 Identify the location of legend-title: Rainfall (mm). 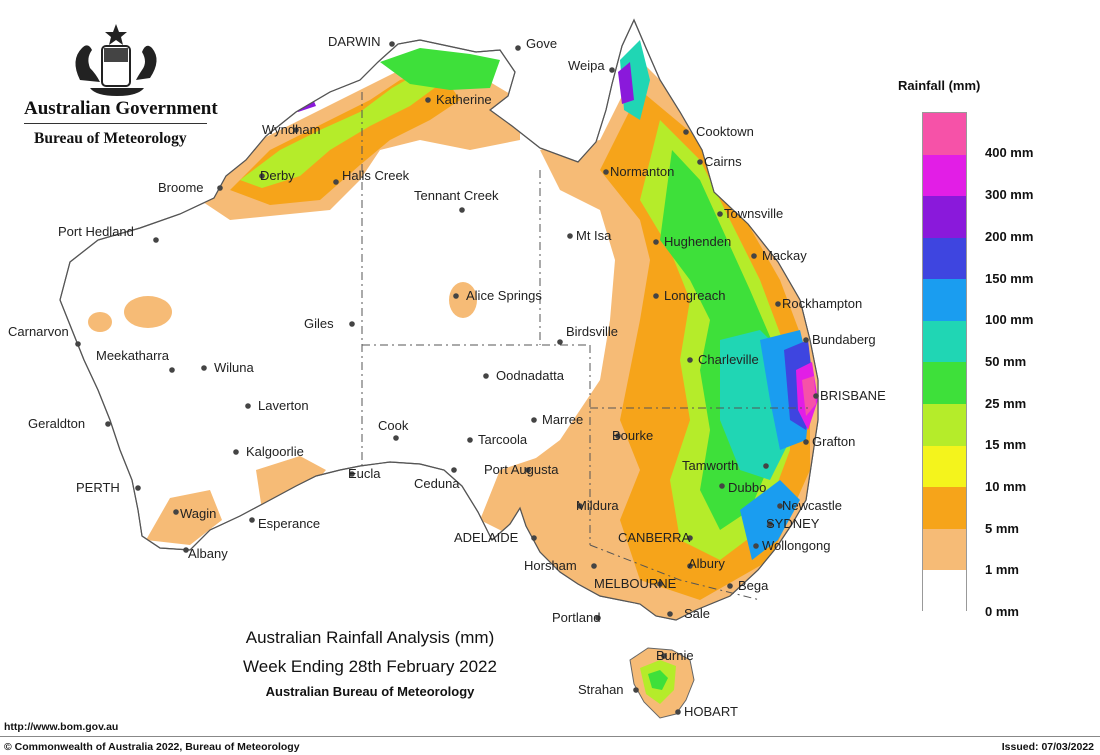
(939, 85).